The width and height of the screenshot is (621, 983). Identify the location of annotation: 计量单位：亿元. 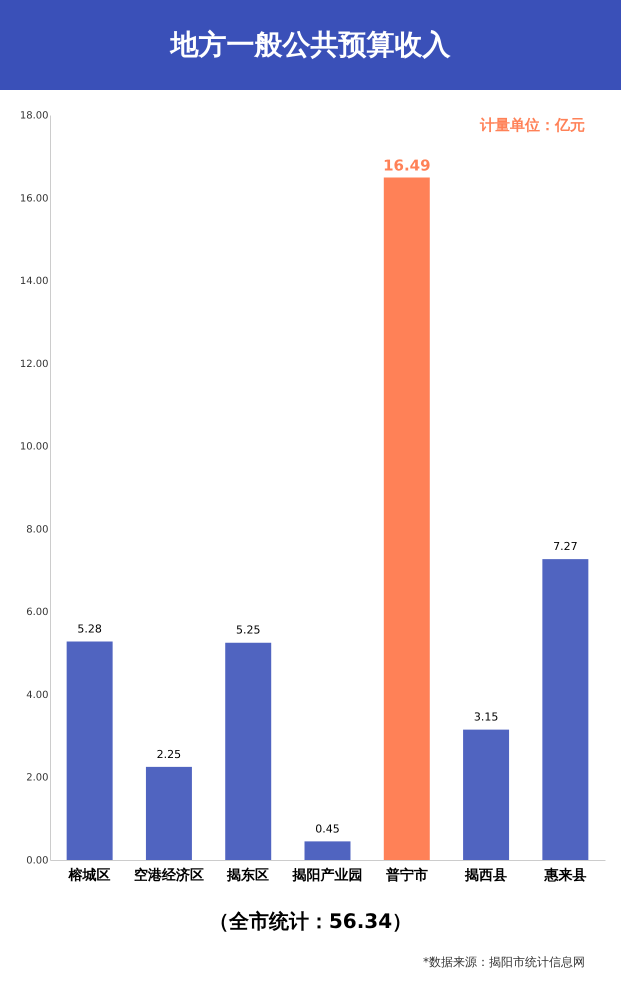
(532, 125).